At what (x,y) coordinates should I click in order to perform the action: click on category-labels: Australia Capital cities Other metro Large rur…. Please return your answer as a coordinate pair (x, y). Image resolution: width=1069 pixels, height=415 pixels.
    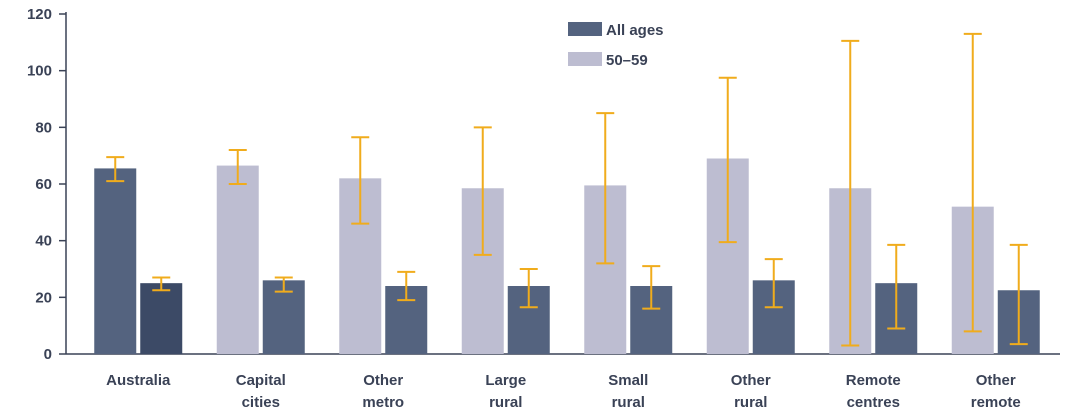
    Looking at the image, I should click on (563, 391).